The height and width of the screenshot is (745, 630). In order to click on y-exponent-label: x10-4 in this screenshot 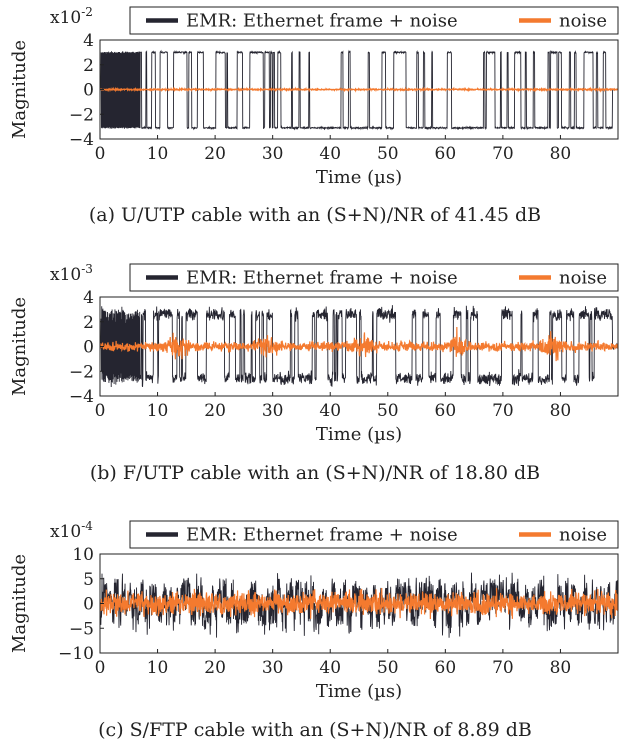, I will do `click(71, 530)`.